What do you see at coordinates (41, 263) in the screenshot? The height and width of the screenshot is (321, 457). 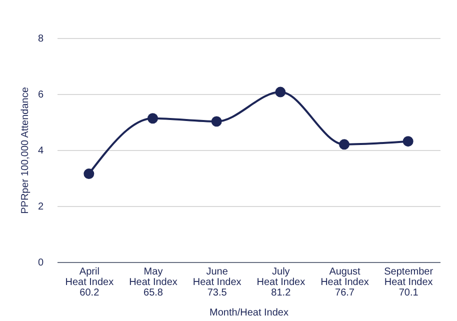 I see `y-tick-label: 0` at bounding box center [41, 263].